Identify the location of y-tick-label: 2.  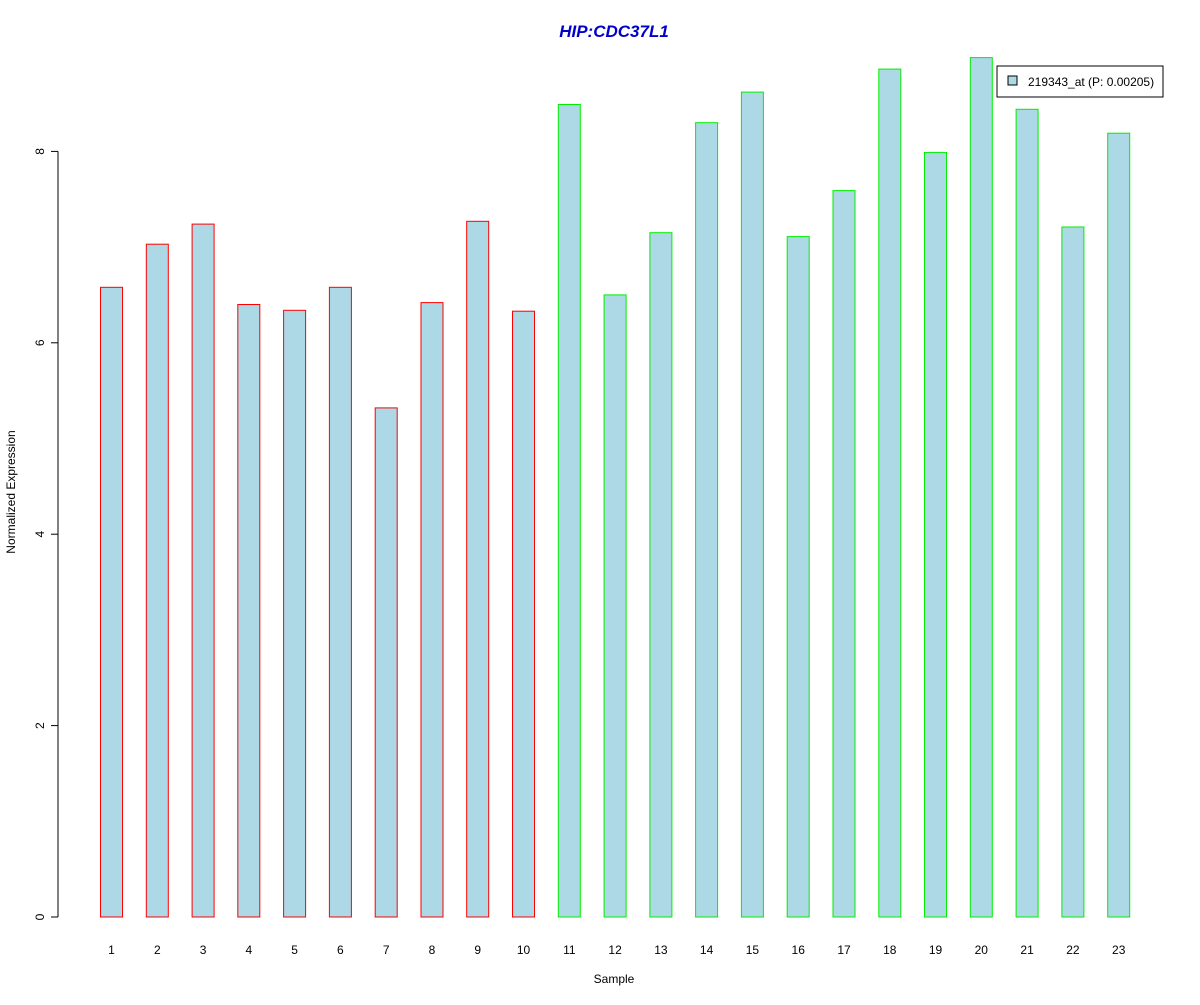
(40, 725).